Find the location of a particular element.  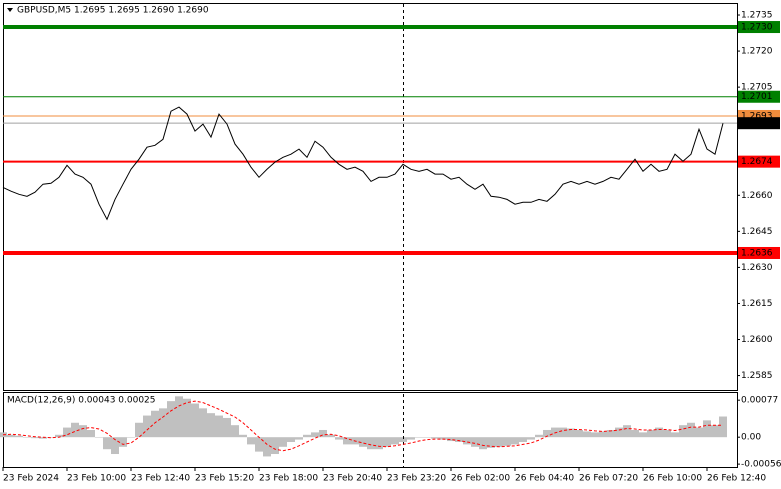

x-tick-label: 26 Feb 10:00 is located at coordinates (672, 479).